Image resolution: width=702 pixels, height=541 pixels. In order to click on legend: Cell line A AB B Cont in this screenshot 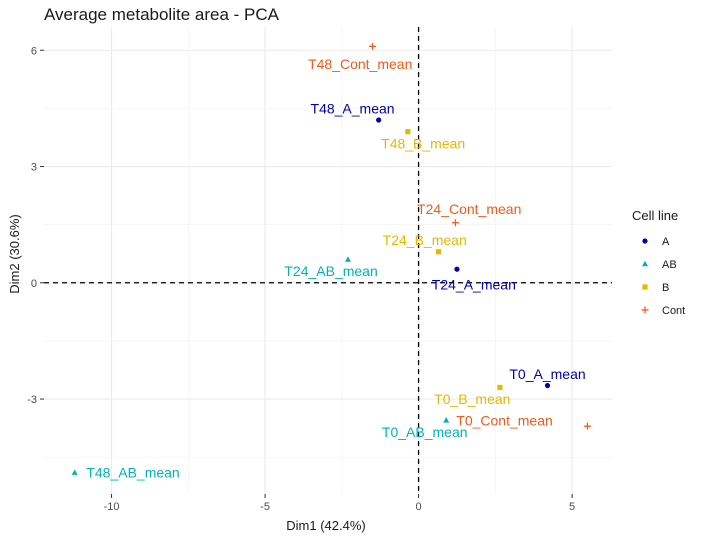, I will do `click(658, 262)`.